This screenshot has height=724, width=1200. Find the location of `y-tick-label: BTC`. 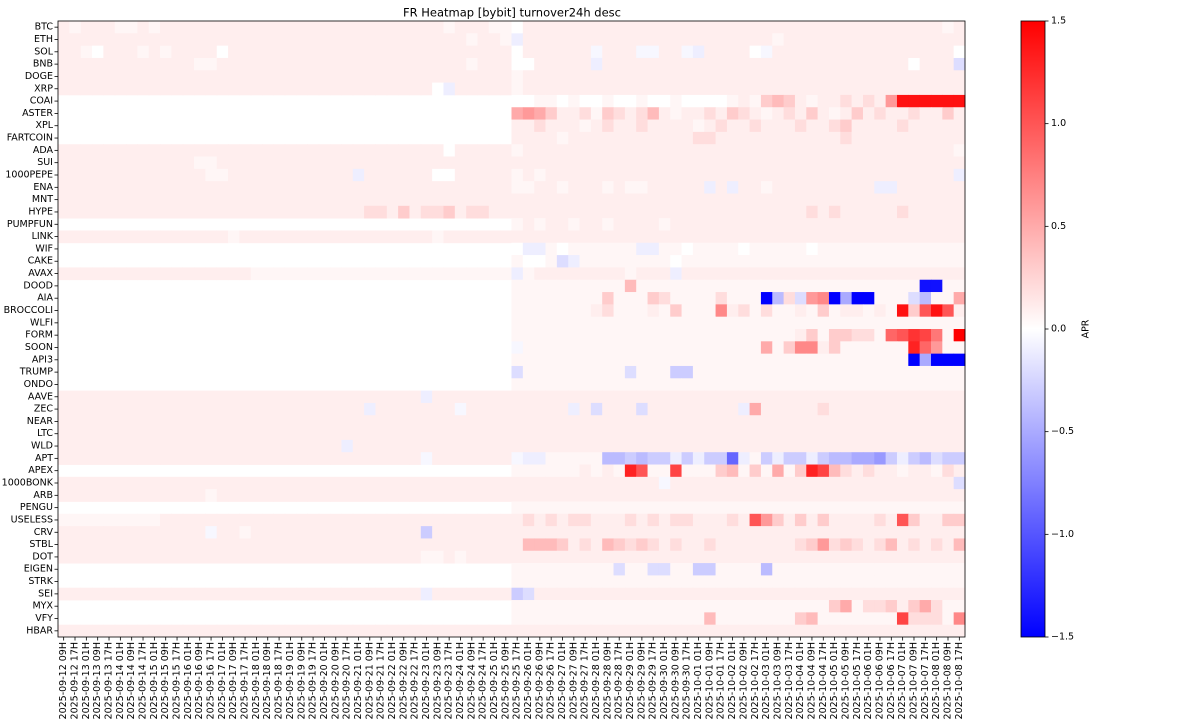

y-tick-label: BTC is located at coordinates (44, 27).